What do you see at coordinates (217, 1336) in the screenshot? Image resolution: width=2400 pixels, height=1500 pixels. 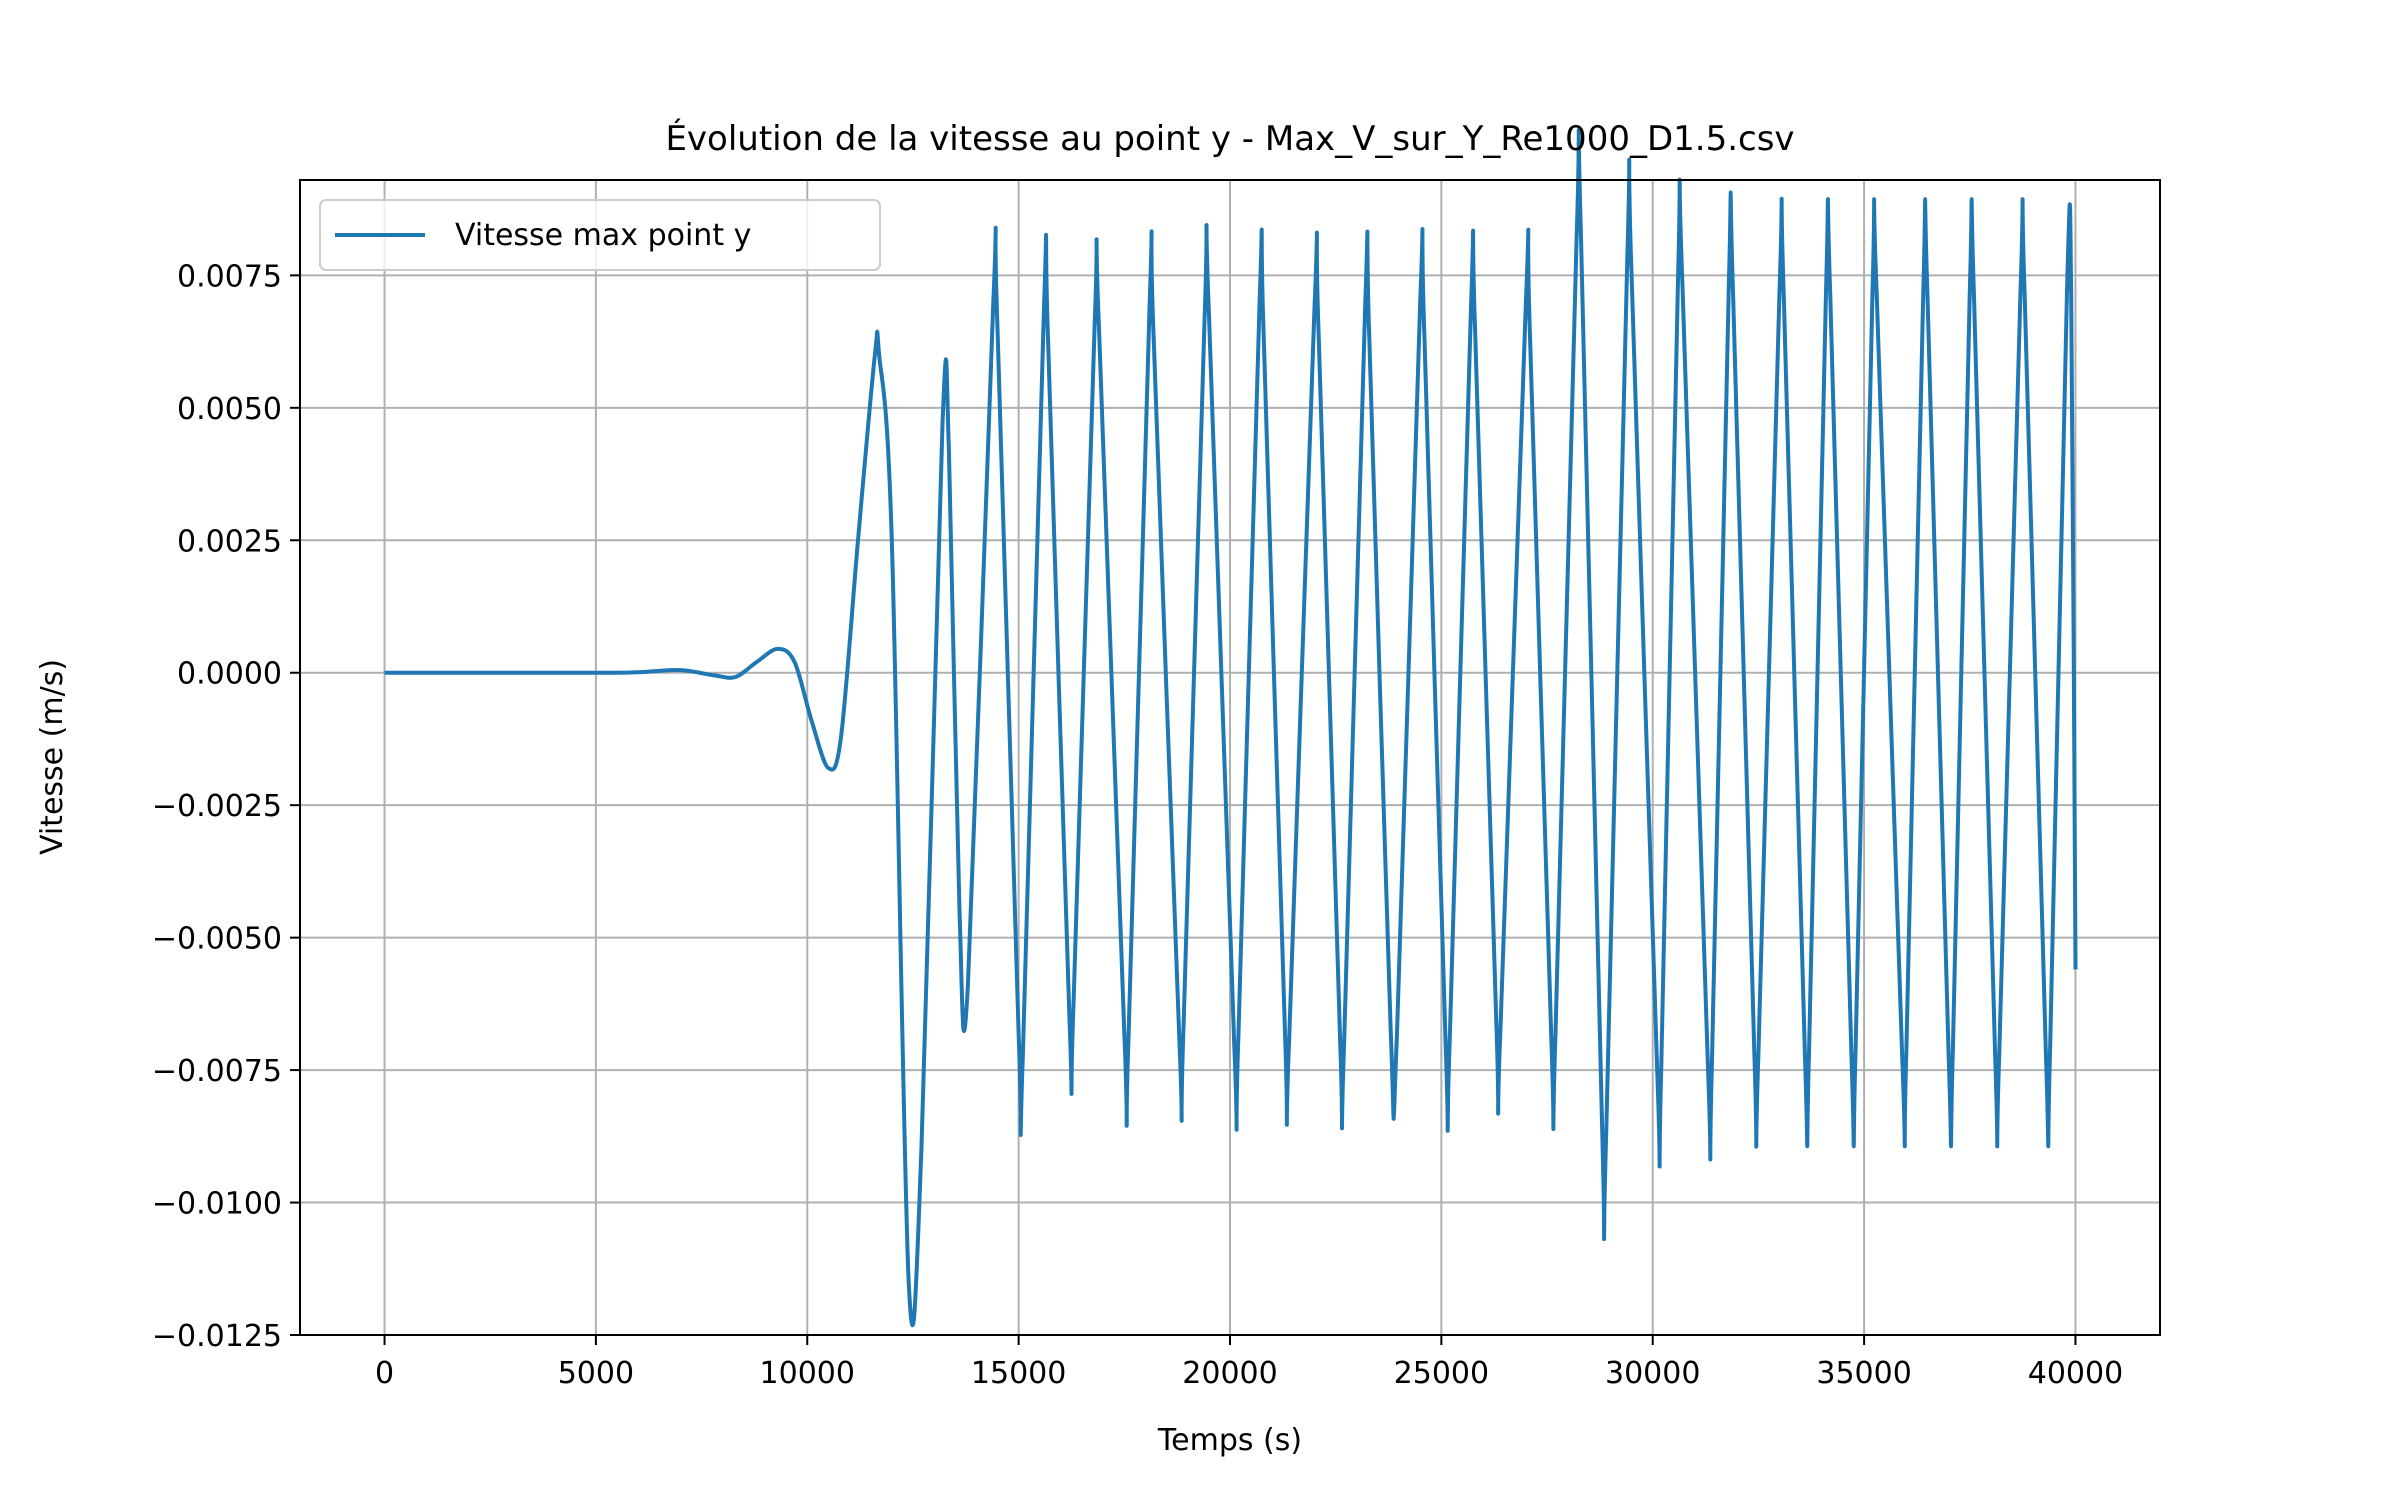 I see `y-tick-label: −0.0125` at bounding box center [217, 1336].